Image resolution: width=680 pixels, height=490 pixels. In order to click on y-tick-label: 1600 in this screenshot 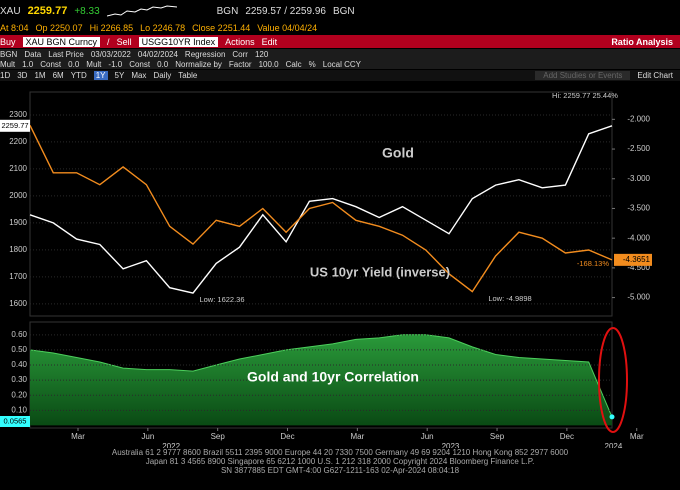, I will do `click(18, 303)`.